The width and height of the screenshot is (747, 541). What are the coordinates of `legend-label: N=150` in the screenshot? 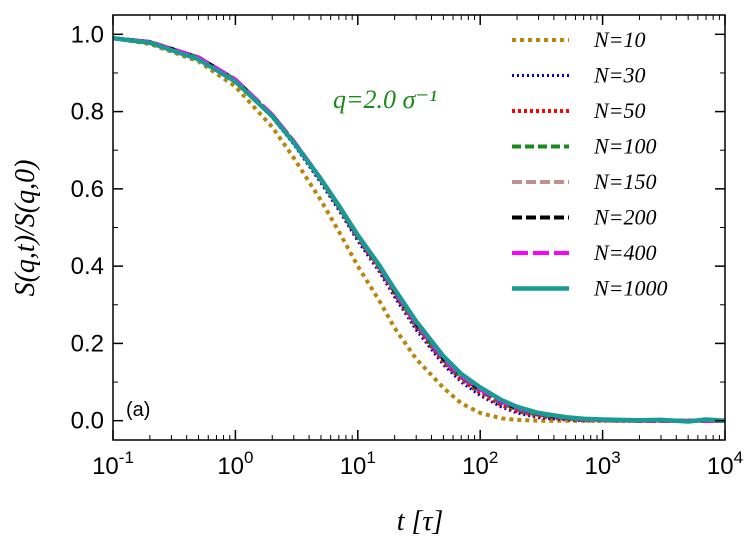 It's located at (625, 181).